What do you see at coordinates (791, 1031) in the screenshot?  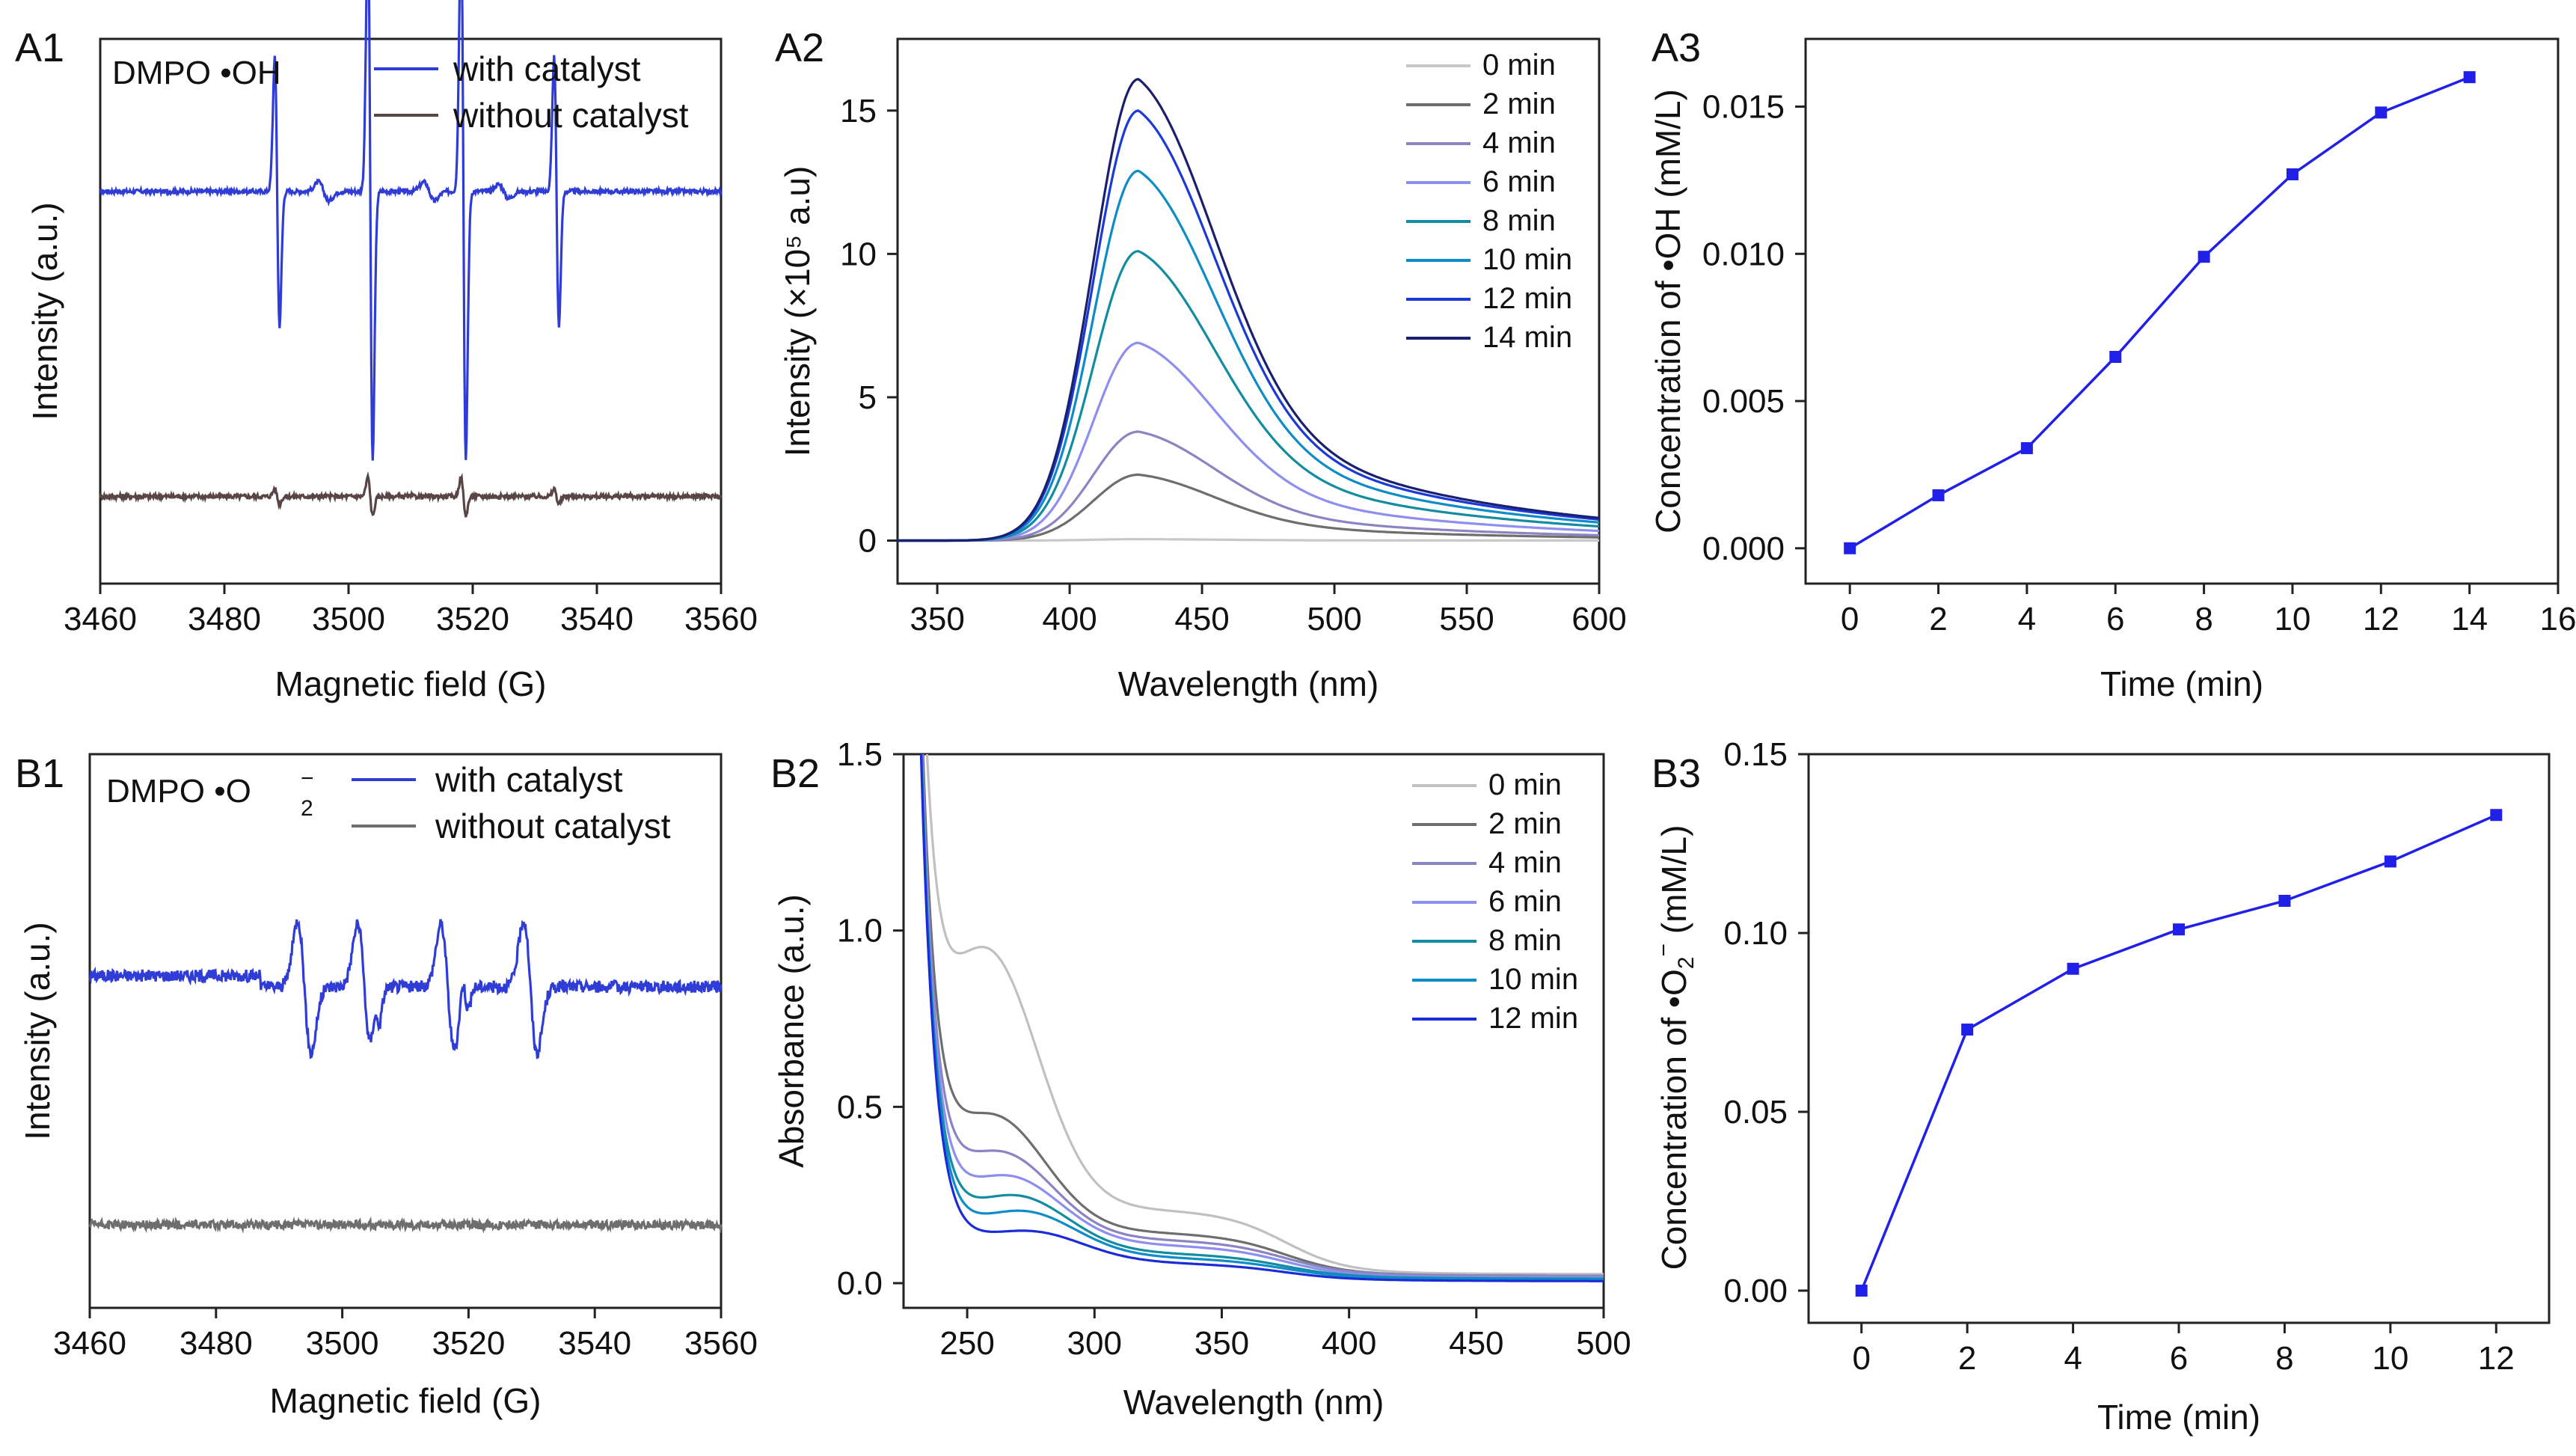 I see `b2-ylabel: Absorbance (a.u.)` at bounding box center [791, 1031].